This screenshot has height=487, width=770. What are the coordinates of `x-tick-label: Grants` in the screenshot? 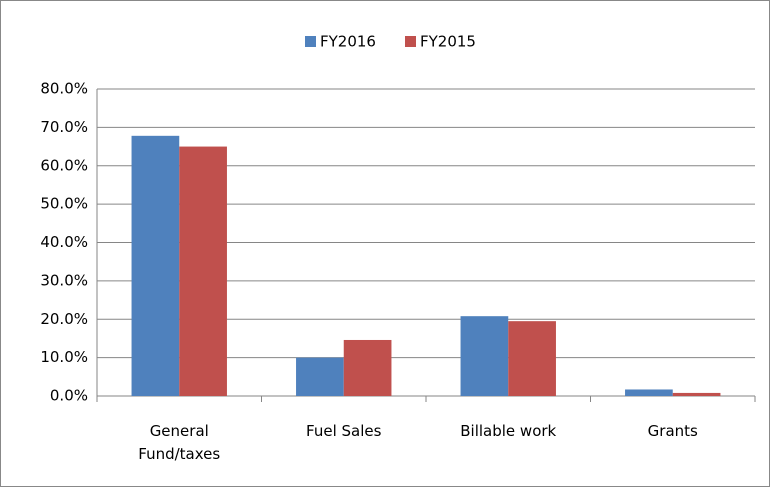 It's located at (672, 431).